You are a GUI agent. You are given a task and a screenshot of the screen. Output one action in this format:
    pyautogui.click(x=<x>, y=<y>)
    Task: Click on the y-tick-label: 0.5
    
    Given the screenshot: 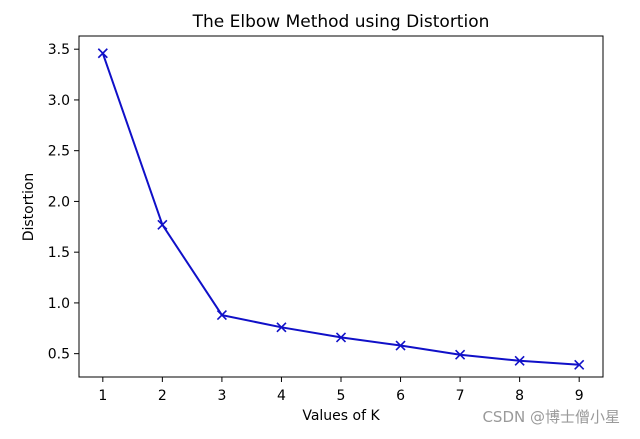 What is the action you would take?
    pyautogui.click(x=59, y=355)
    